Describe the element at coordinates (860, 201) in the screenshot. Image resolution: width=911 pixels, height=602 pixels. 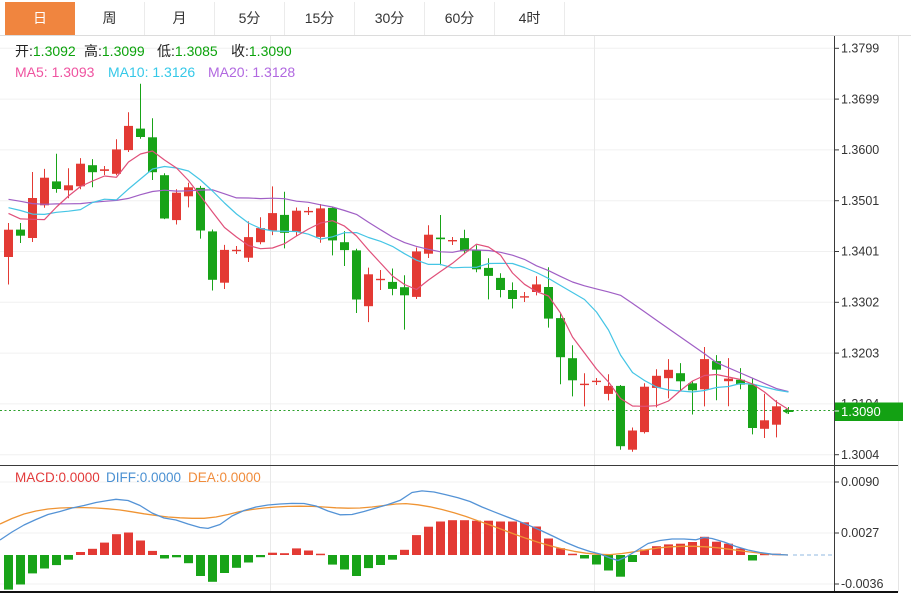
I see `svg-text: 1.3501` at that location.